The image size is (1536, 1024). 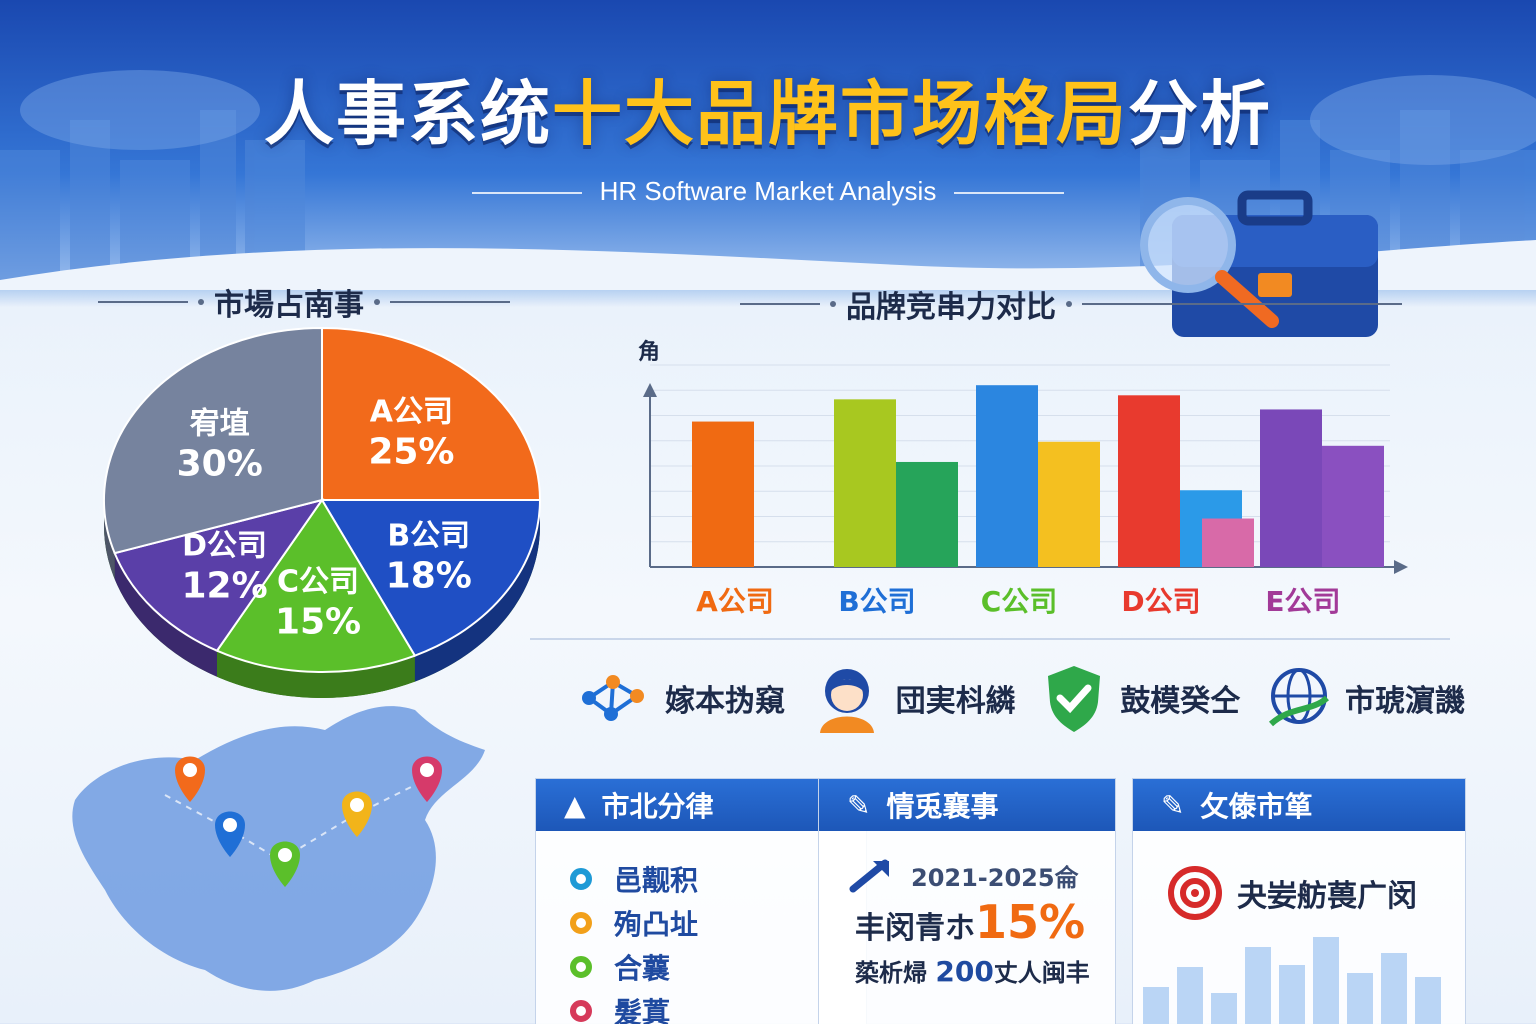 I want to click on brand-competition-bar-chart: 角 A公司 B公司 C公司 D公司 E公司, so click(x=1023, y=478).